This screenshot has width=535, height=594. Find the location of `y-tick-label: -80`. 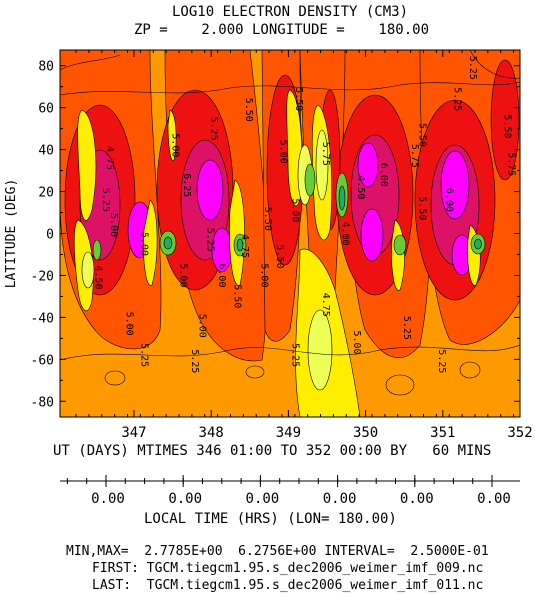

y-tick-label: -80 is located at coordinates (42, 402).